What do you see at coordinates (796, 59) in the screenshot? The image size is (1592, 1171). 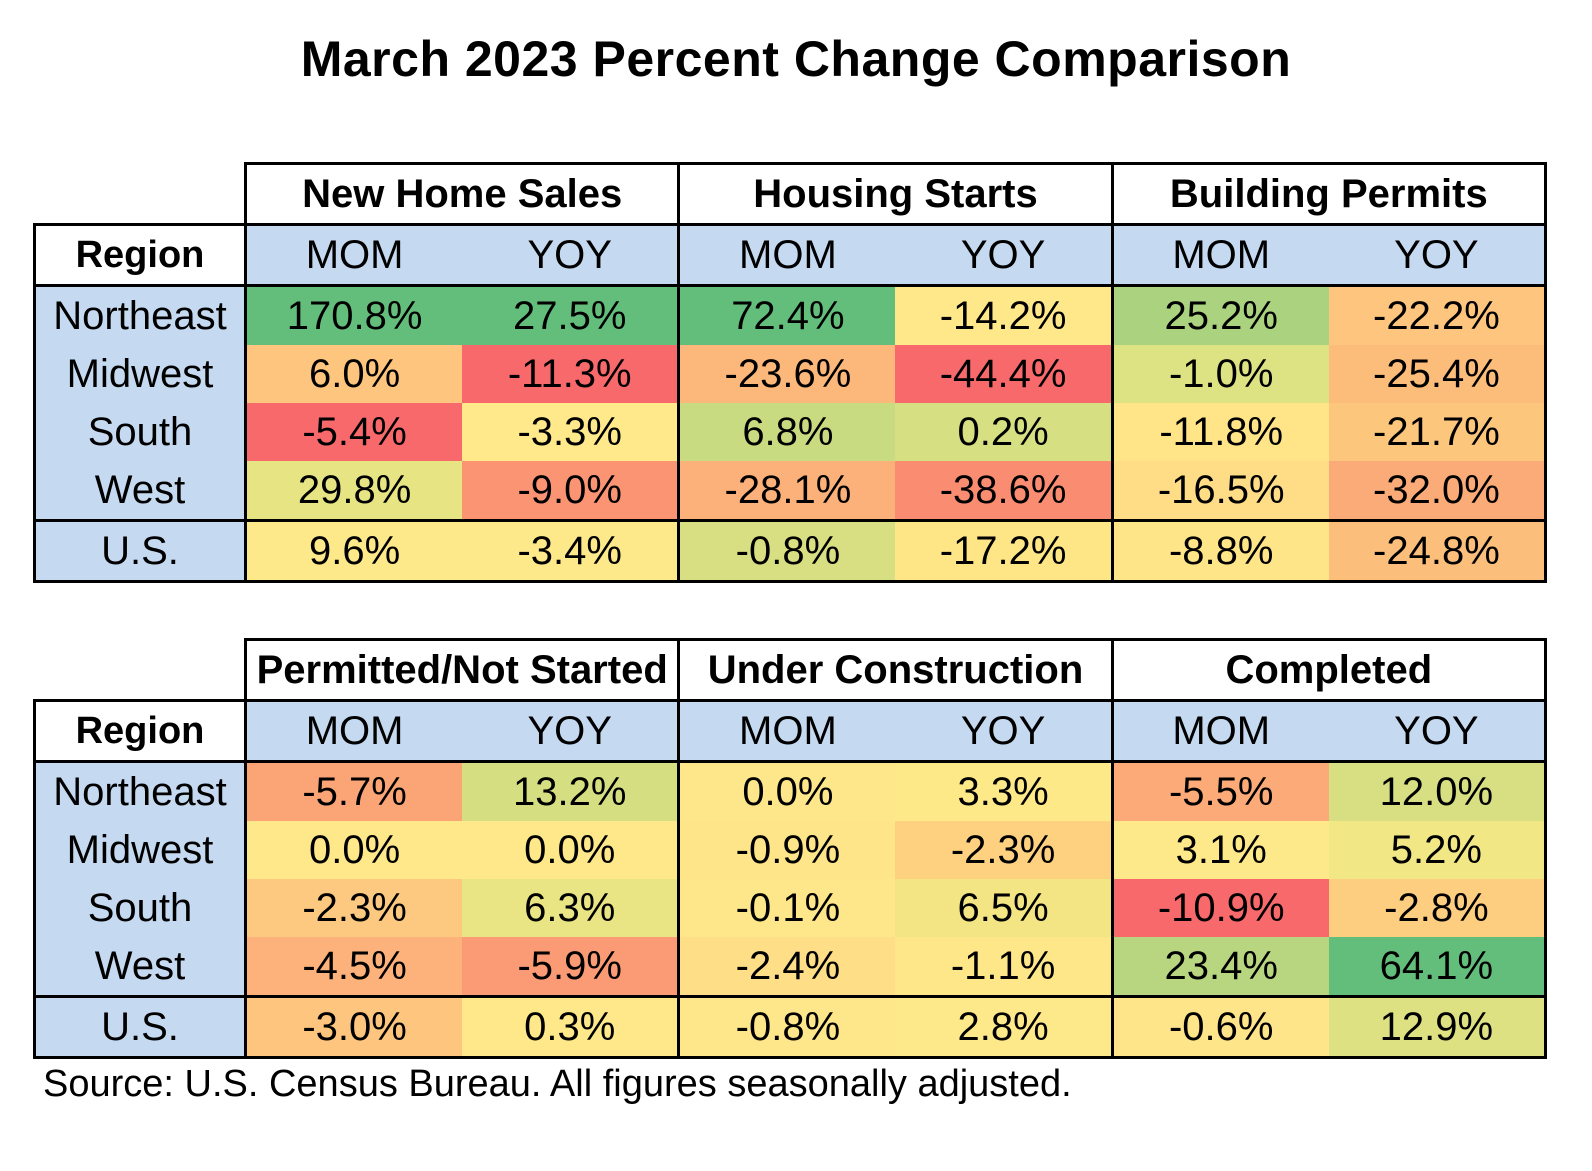 I see `chart-title: March 2023 Percent Change Comparison` at bounding box center [796, 59].